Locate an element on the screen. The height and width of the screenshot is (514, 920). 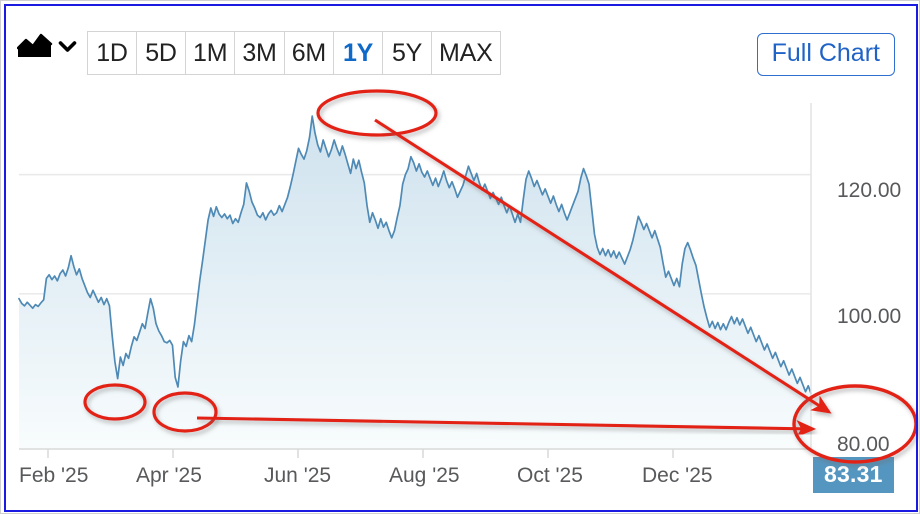
x-axis-label-oct: Oct '25 is located at coordinates (550, 475).